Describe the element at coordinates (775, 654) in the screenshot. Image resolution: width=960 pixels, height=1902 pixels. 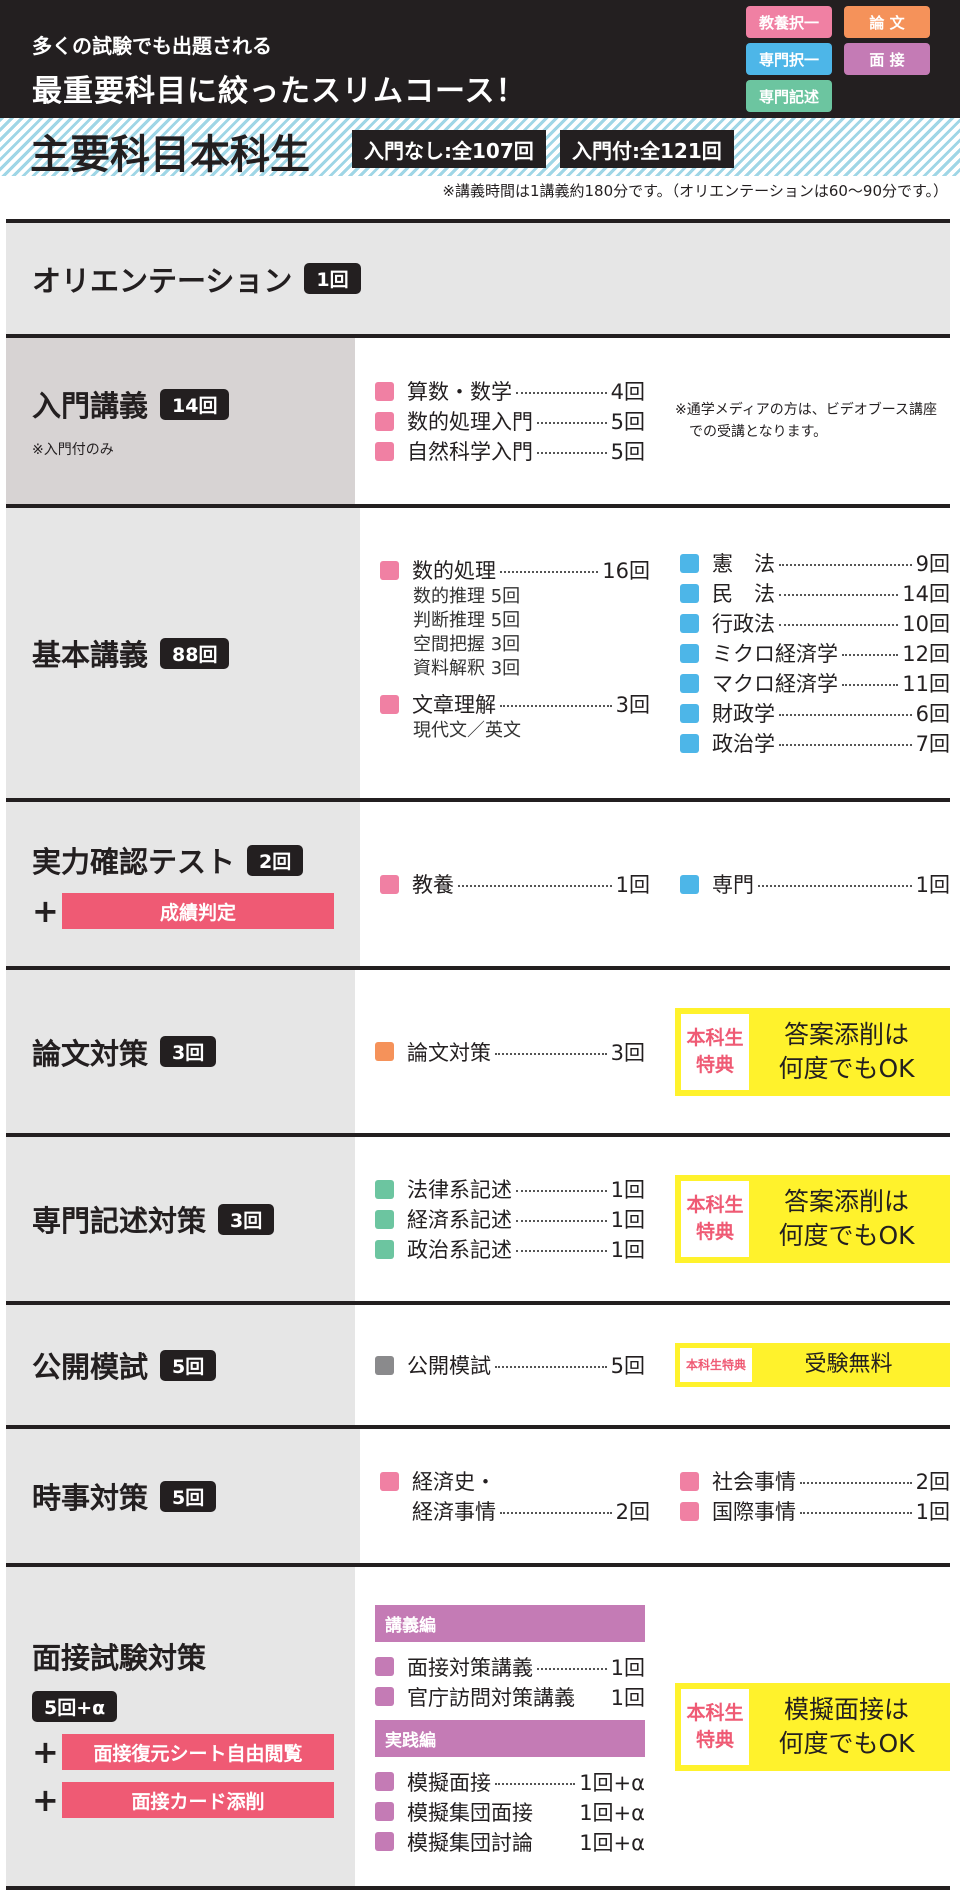
I see `subject-name: ミクロ経済学` at that location.